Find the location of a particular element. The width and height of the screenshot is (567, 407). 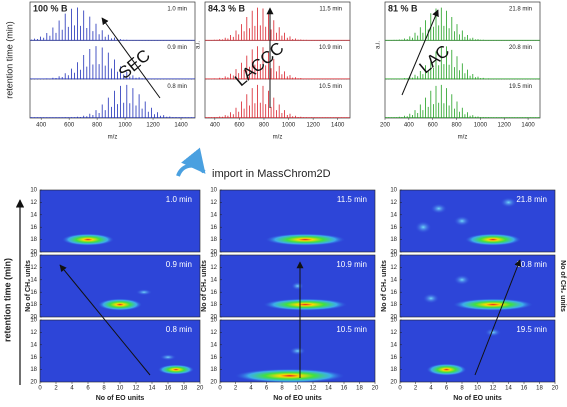

eluent-label: 81 % B is located at coordinates (403, 8).